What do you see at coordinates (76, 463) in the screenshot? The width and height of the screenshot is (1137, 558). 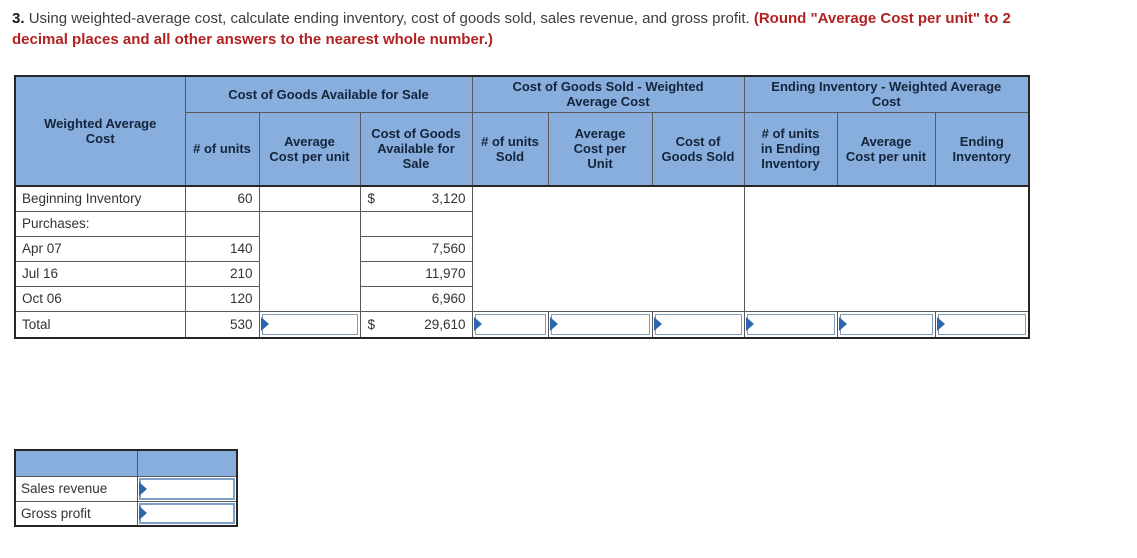 I see `summary-header-label-cell` at bounding box center [76, 463].